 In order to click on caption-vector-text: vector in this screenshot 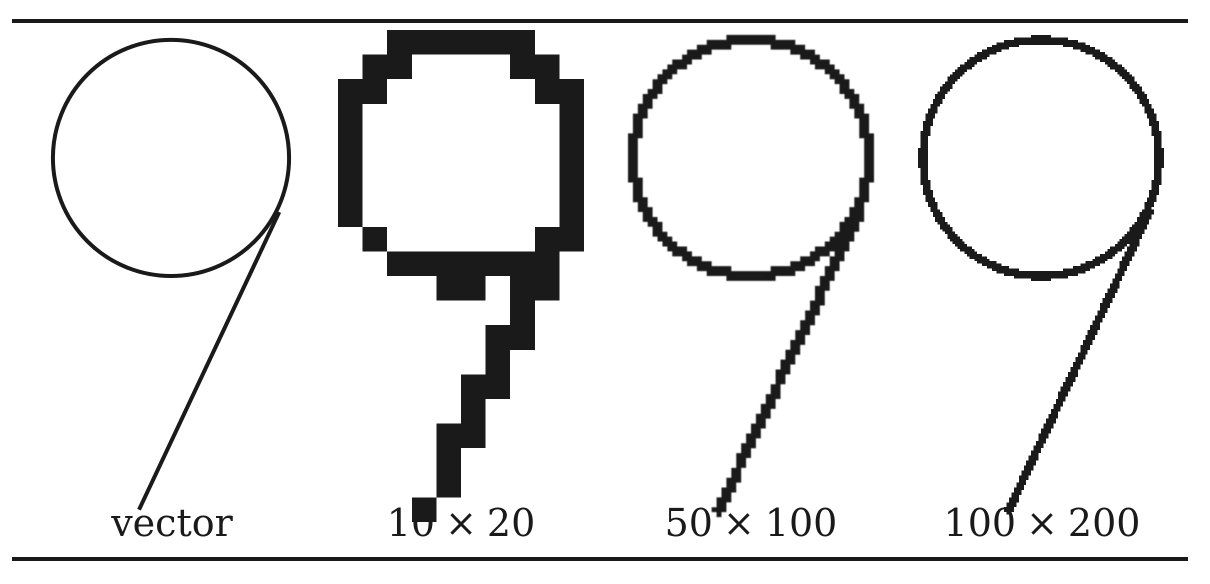, I will do `click(172, 523)`.